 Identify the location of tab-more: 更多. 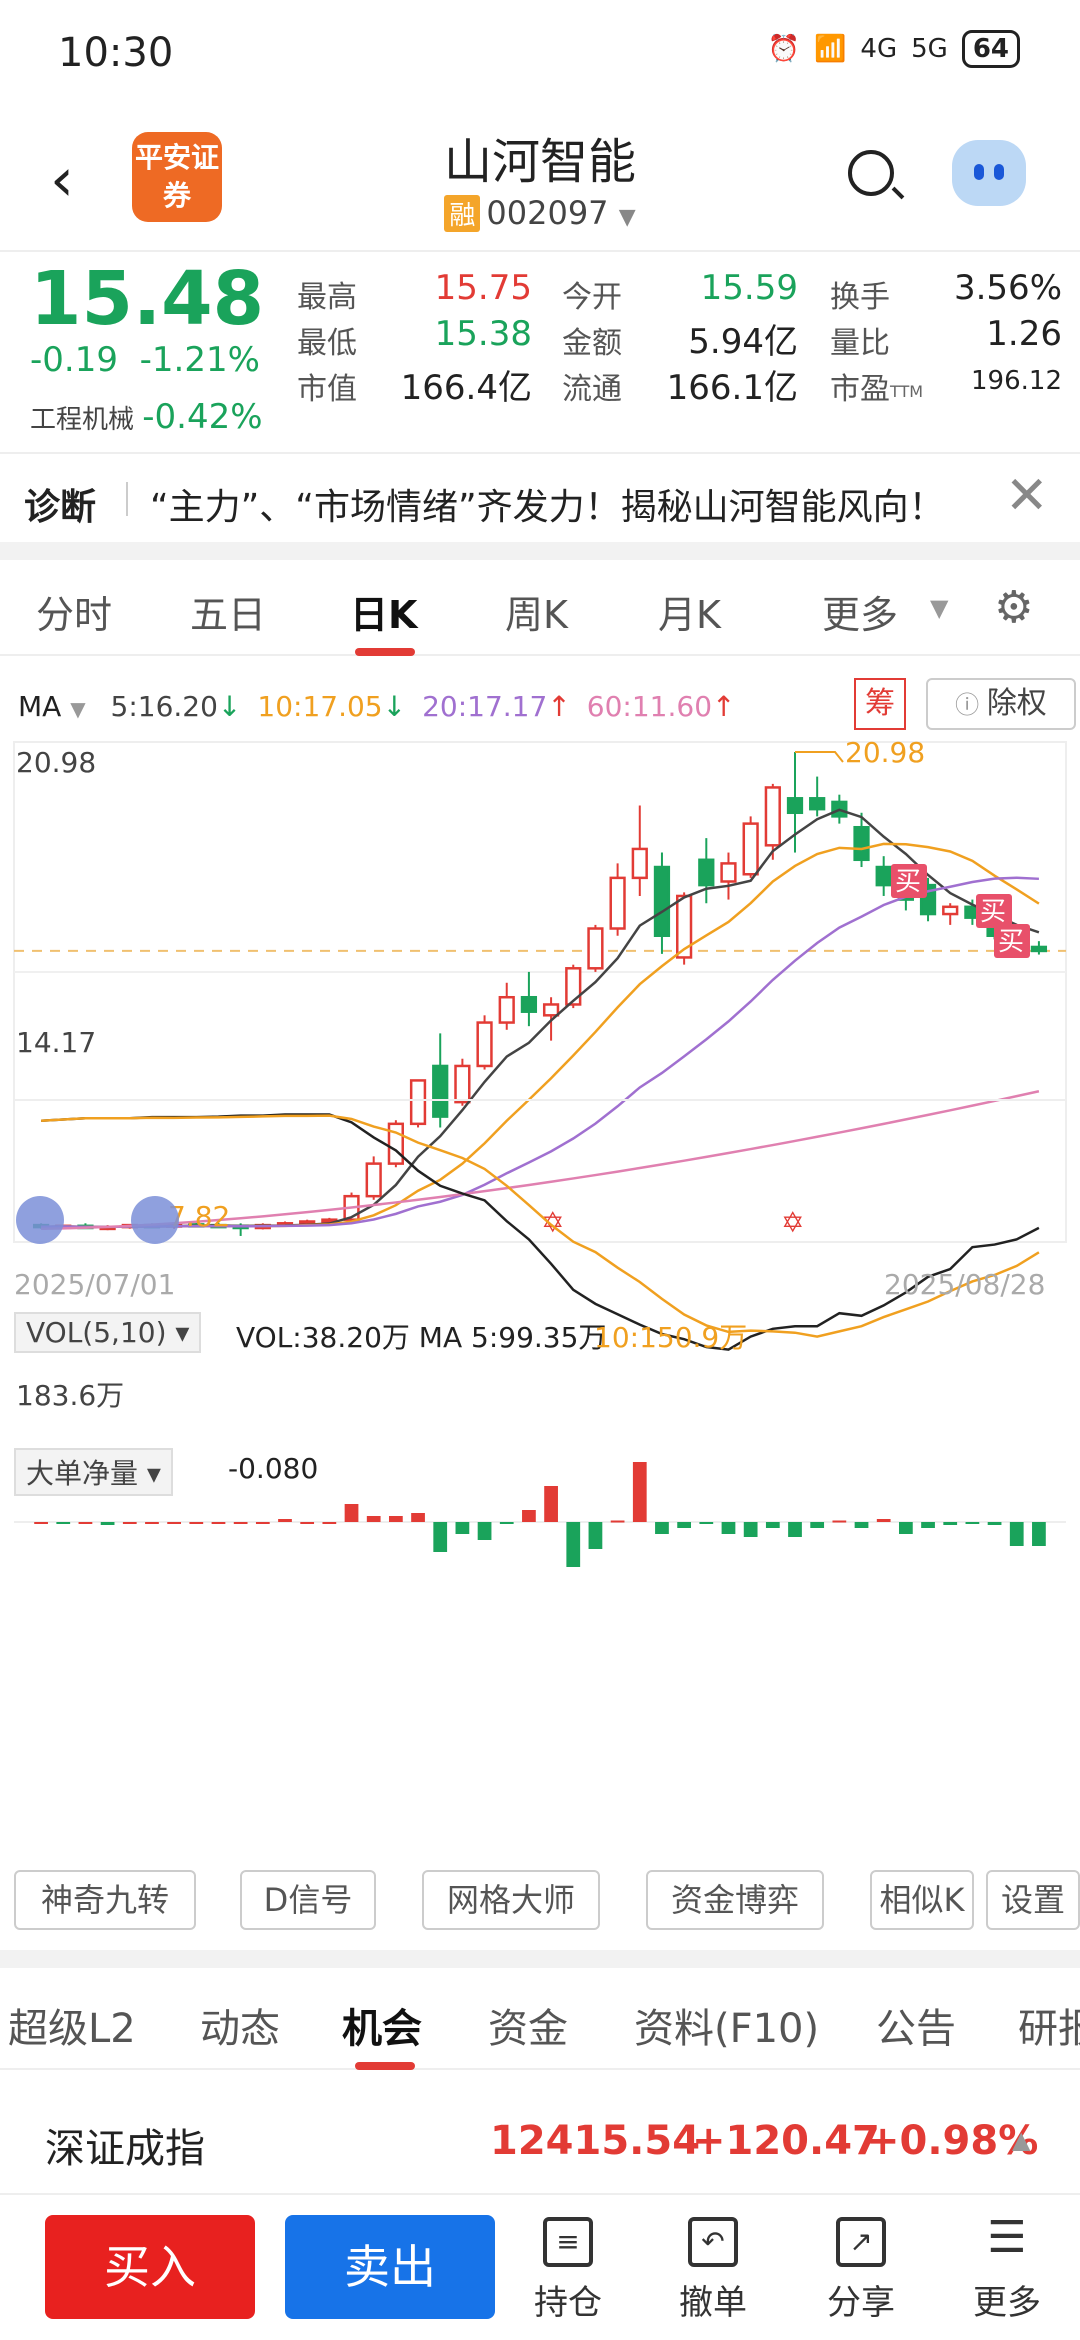
(860, 615).